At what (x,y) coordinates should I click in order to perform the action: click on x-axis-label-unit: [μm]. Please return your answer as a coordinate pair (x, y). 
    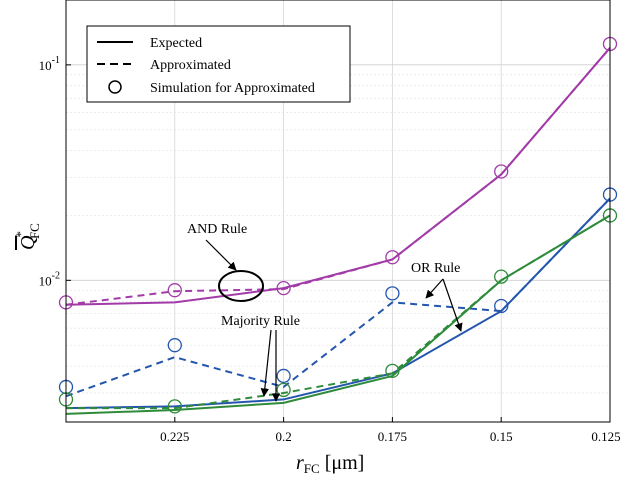
    Looking at the image, I should click on (342, 463).